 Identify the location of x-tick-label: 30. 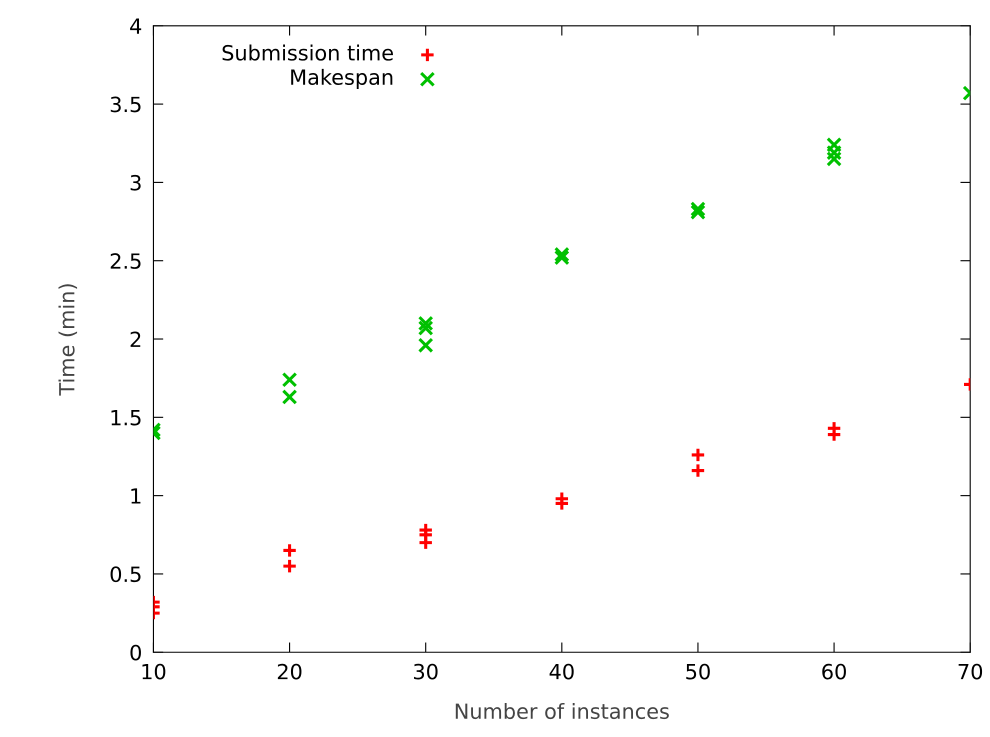
(426, 672).